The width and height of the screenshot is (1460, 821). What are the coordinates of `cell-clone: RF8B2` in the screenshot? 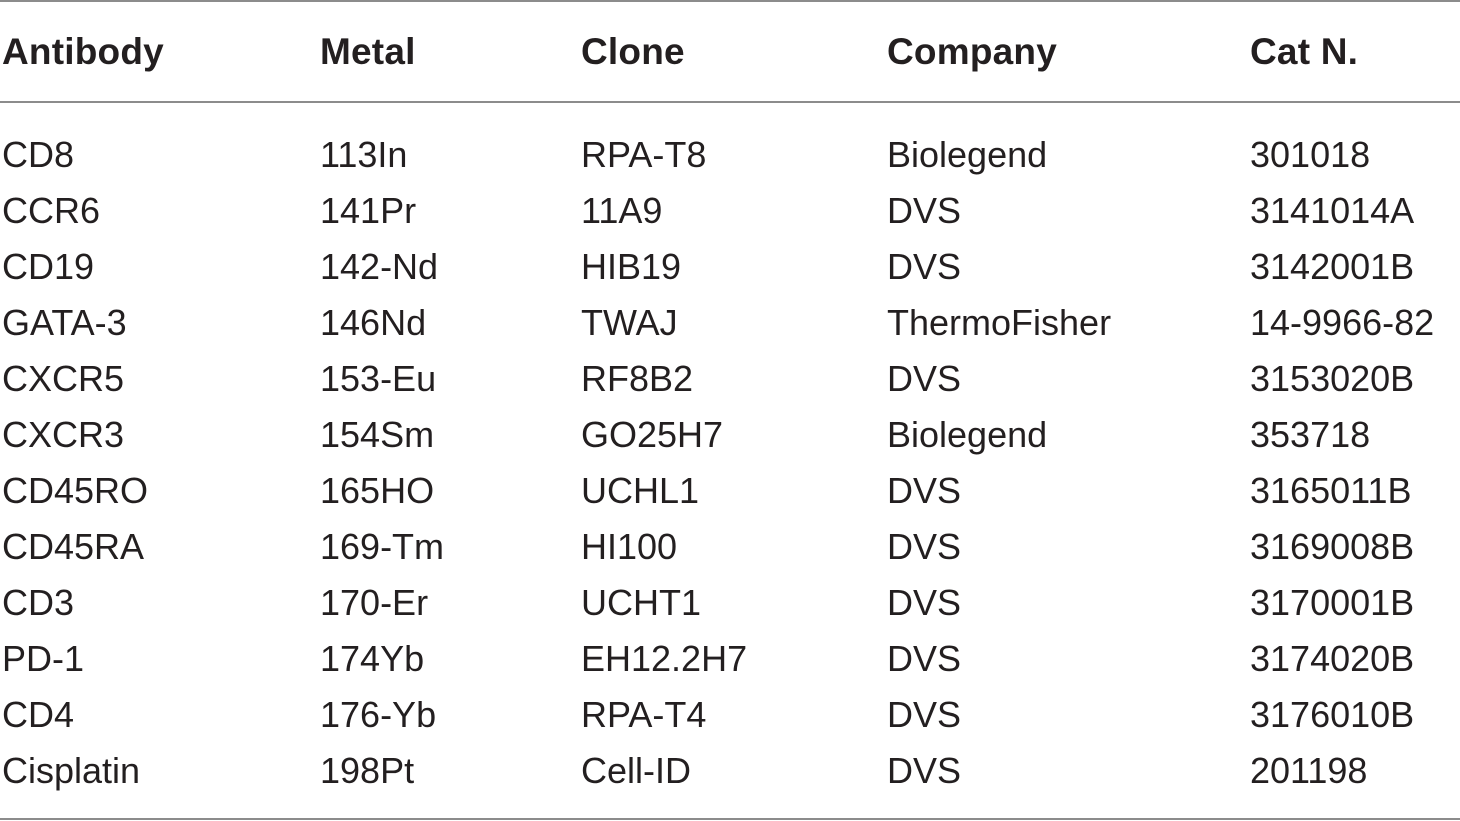 It's located at (637, 378).